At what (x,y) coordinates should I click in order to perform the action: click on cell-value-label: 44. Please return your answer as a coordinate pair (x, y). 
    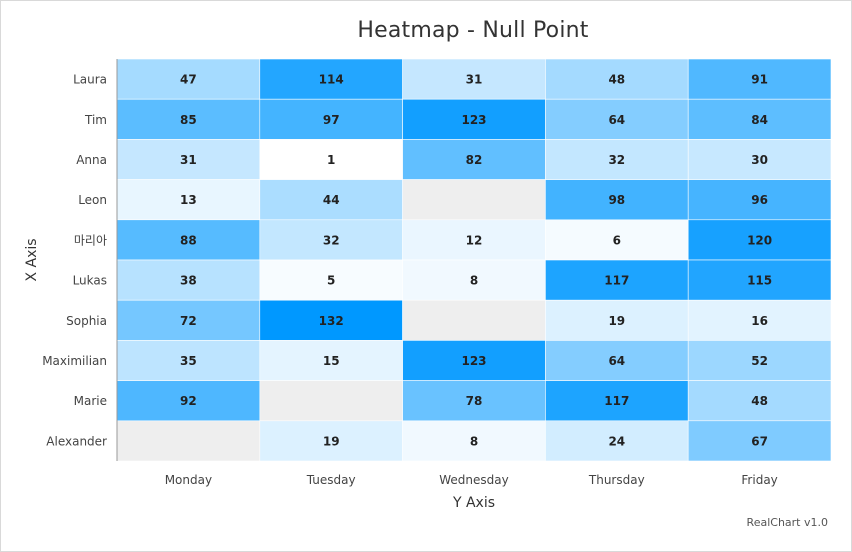
    Looking at the image, I should click on (331, 200).